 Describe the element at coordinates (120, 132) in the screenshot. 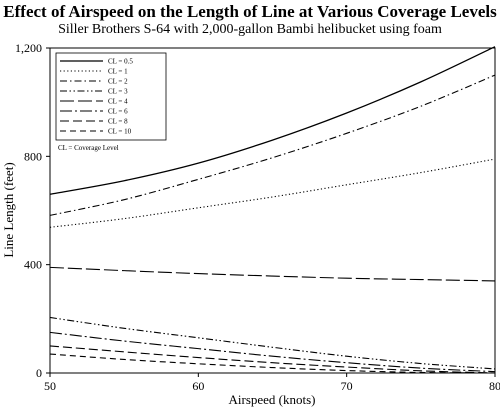

I see `legend-label-cl-10: CL = 10` at that location.